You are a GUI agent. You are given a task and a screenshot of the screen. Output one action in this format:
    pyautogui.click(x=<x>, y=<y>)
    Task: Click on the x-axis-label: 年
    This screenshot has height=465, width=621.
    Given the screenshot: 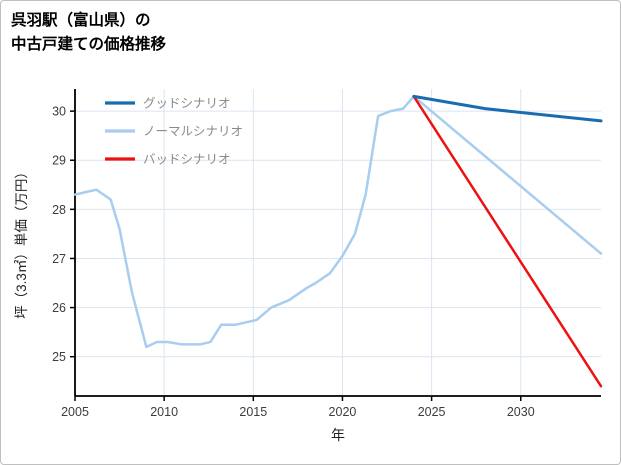 What is the action you would take?
    pyautogui.click(x=338, y=435)
    